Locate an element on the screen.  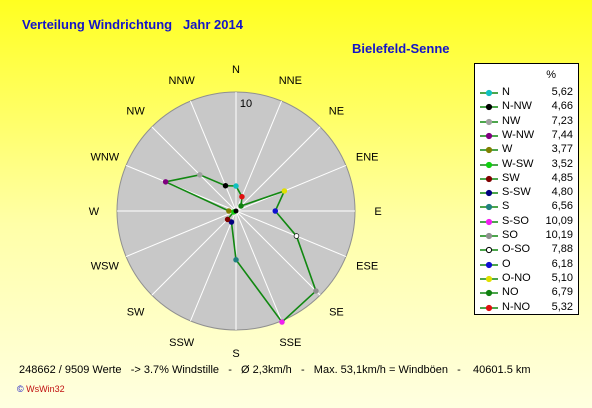
legend-unit: % is located at coordinates (551, 75).